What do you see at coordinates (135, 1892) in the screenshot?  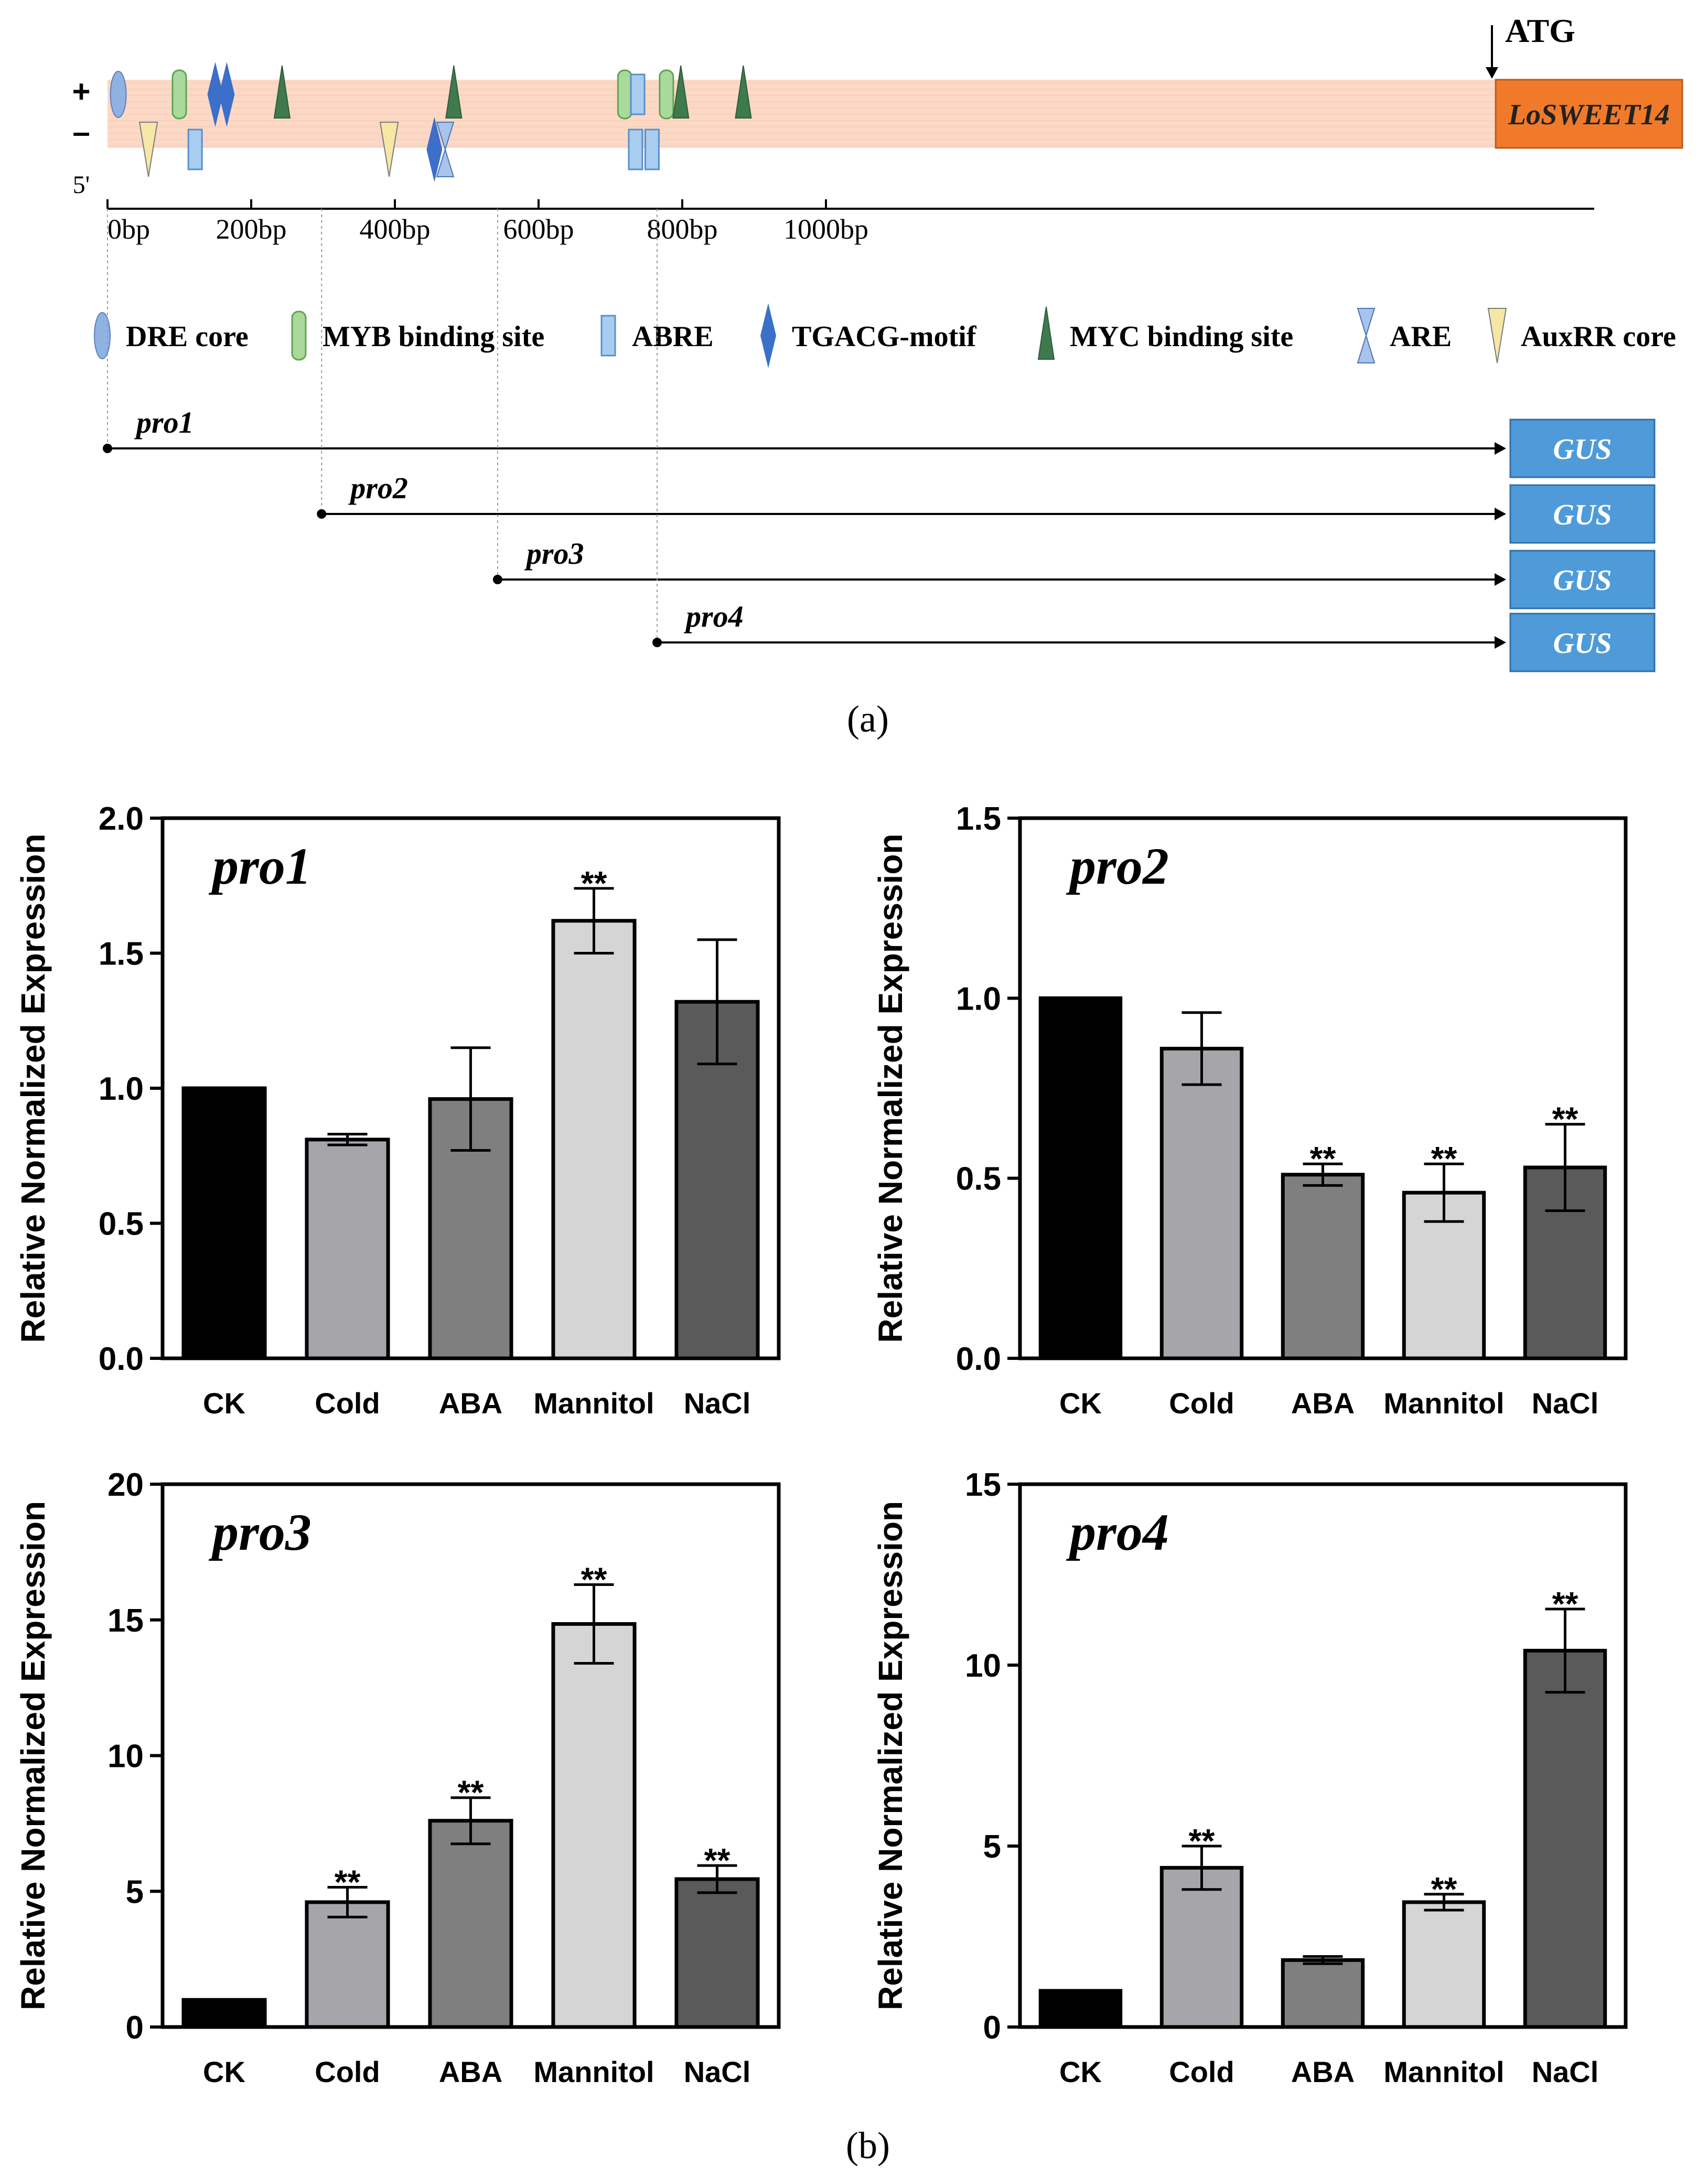 I see `y-tick-label: 5` at bounding box center [135, 1892].